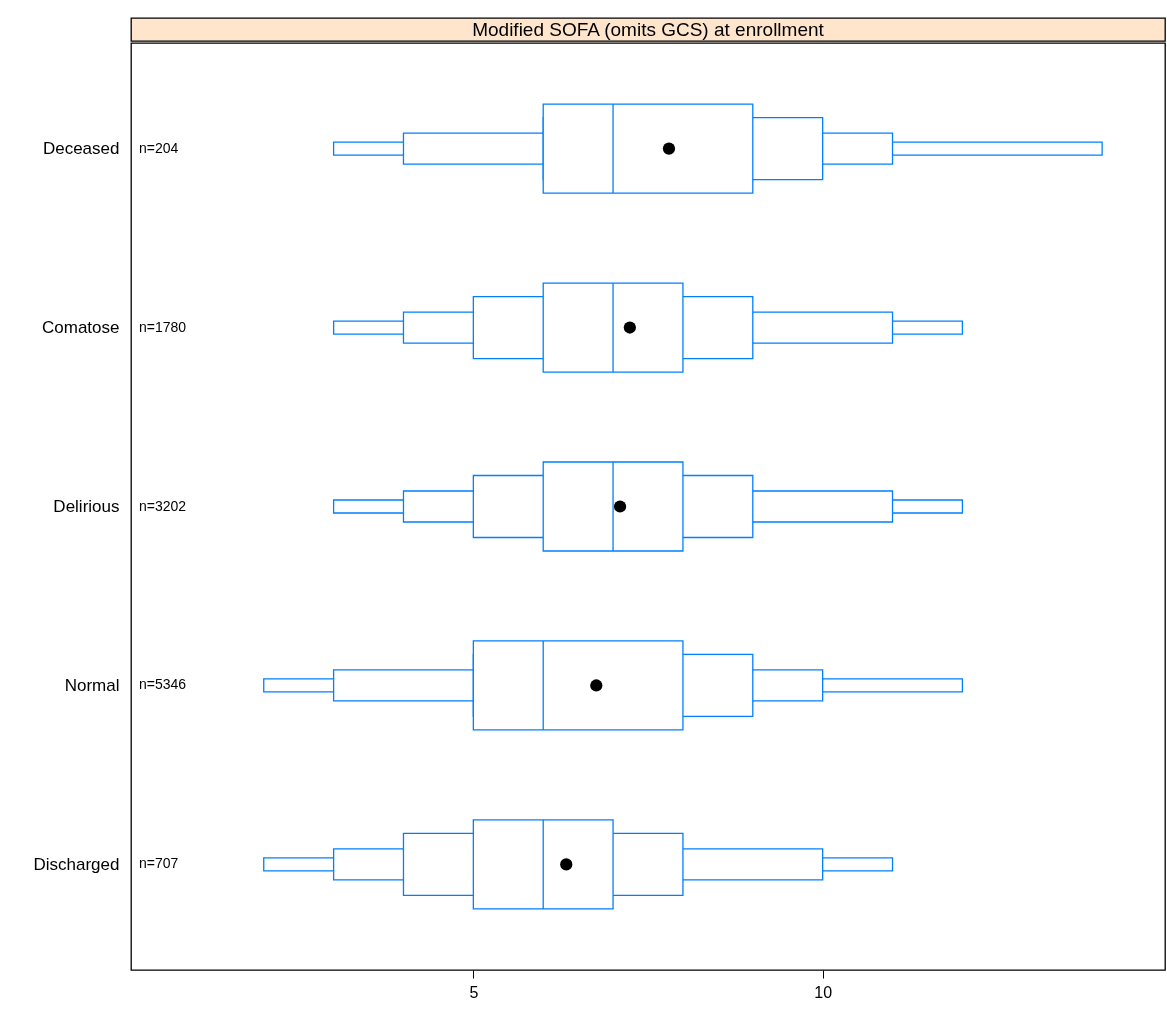  I want to click on annotation: n=707, so click(159, 863).